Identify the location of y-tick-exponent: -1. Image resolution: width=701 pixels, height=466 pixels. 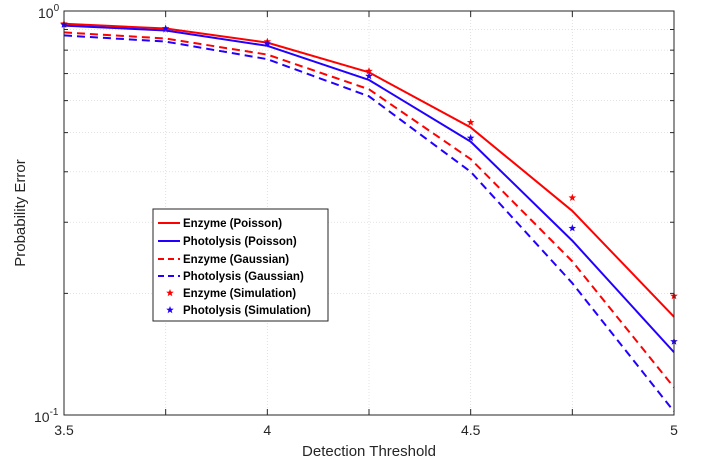
(54, 412).